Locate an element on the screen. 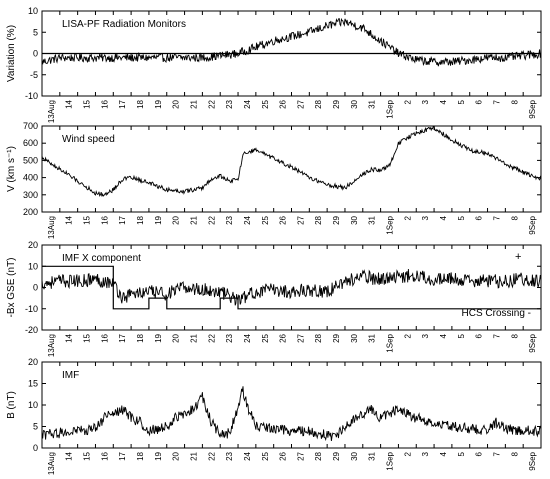  y-tick-label: 5 is located at coordinates (35, 427).